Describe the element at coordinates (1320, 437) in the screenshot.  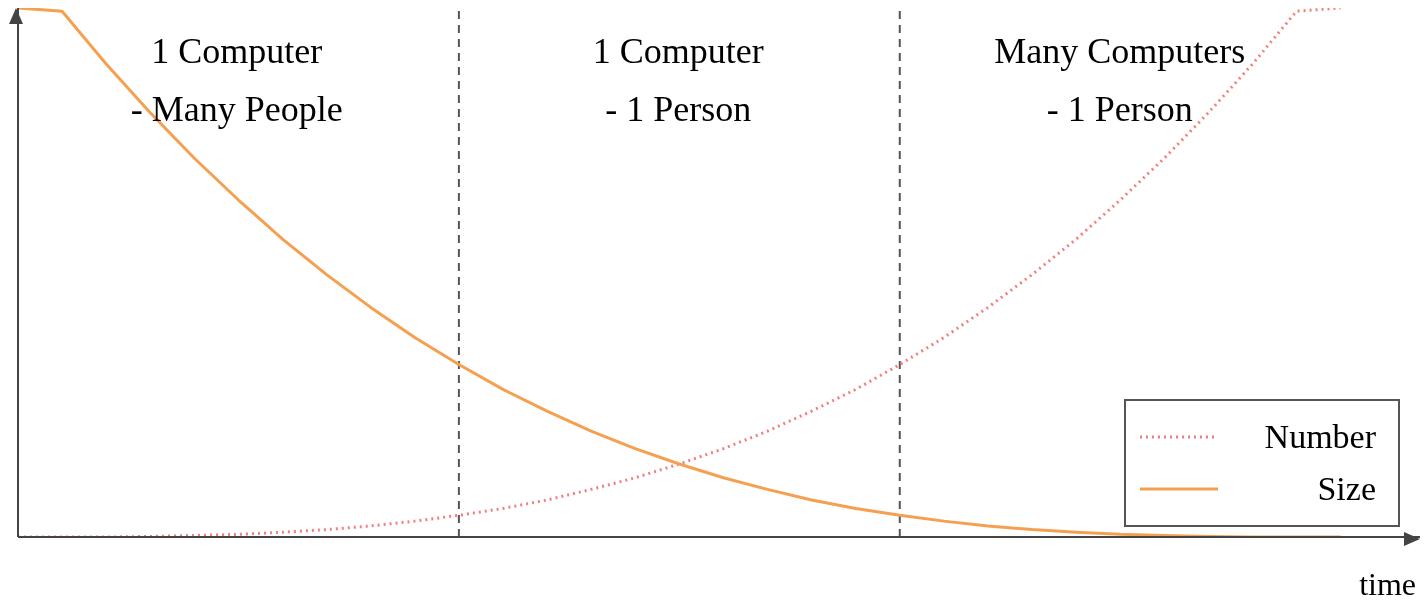
I see `legend-label: Number` at that location.